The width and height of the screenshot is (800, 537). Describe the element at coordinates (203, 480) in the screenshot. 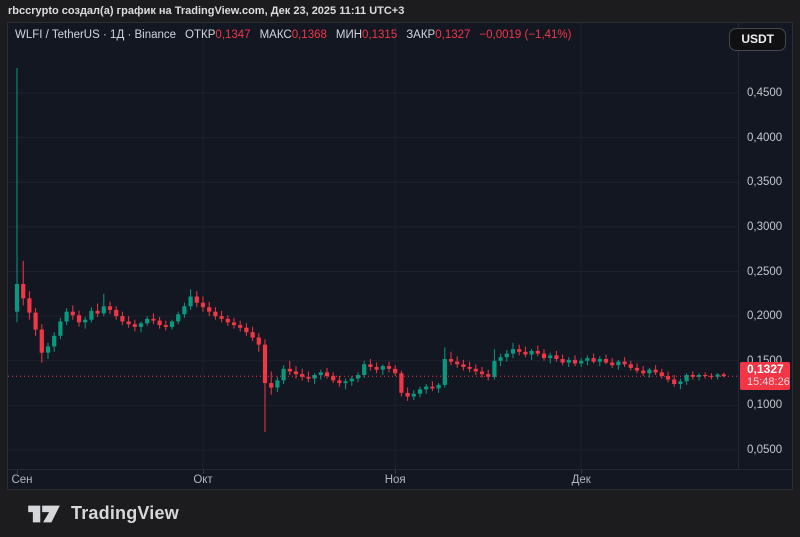

I see `time-tick-label: Окт` at that location.